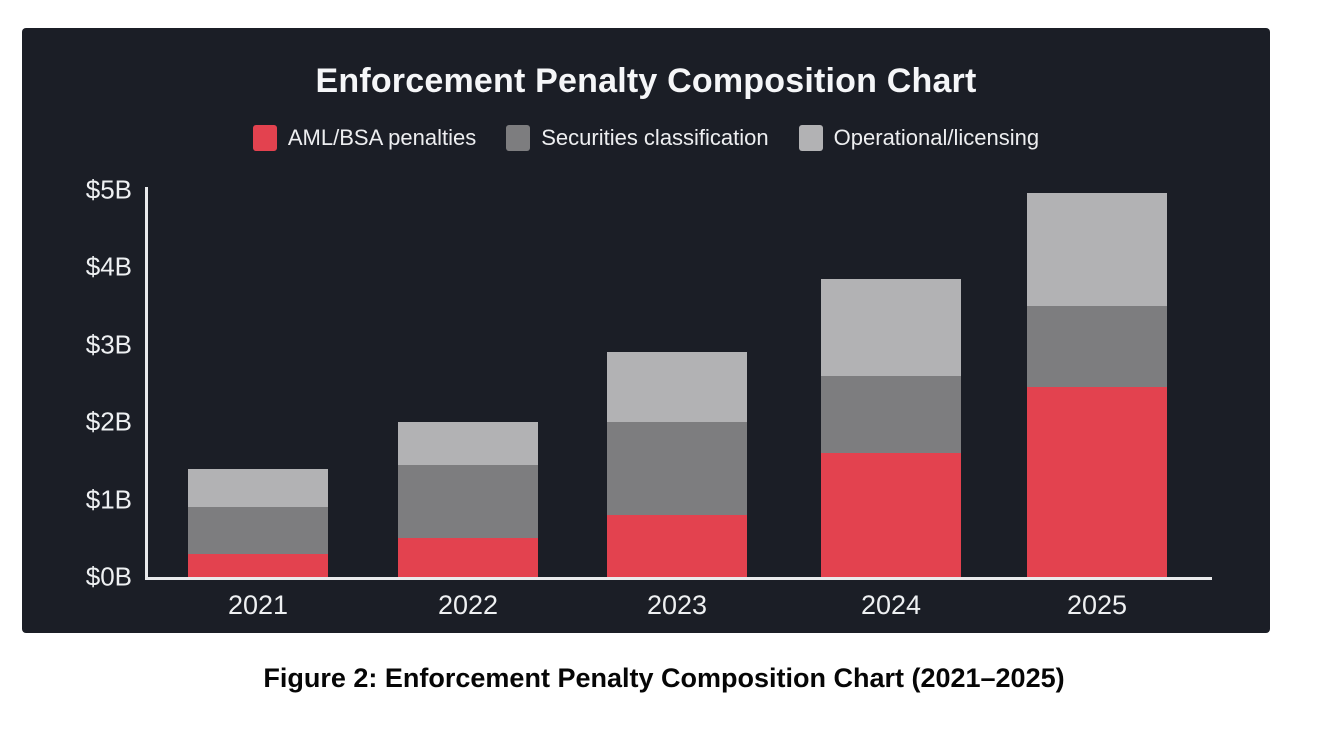 This screenshot has height=740, width=1328. I want to click on bar-2023, so click(677, 464).